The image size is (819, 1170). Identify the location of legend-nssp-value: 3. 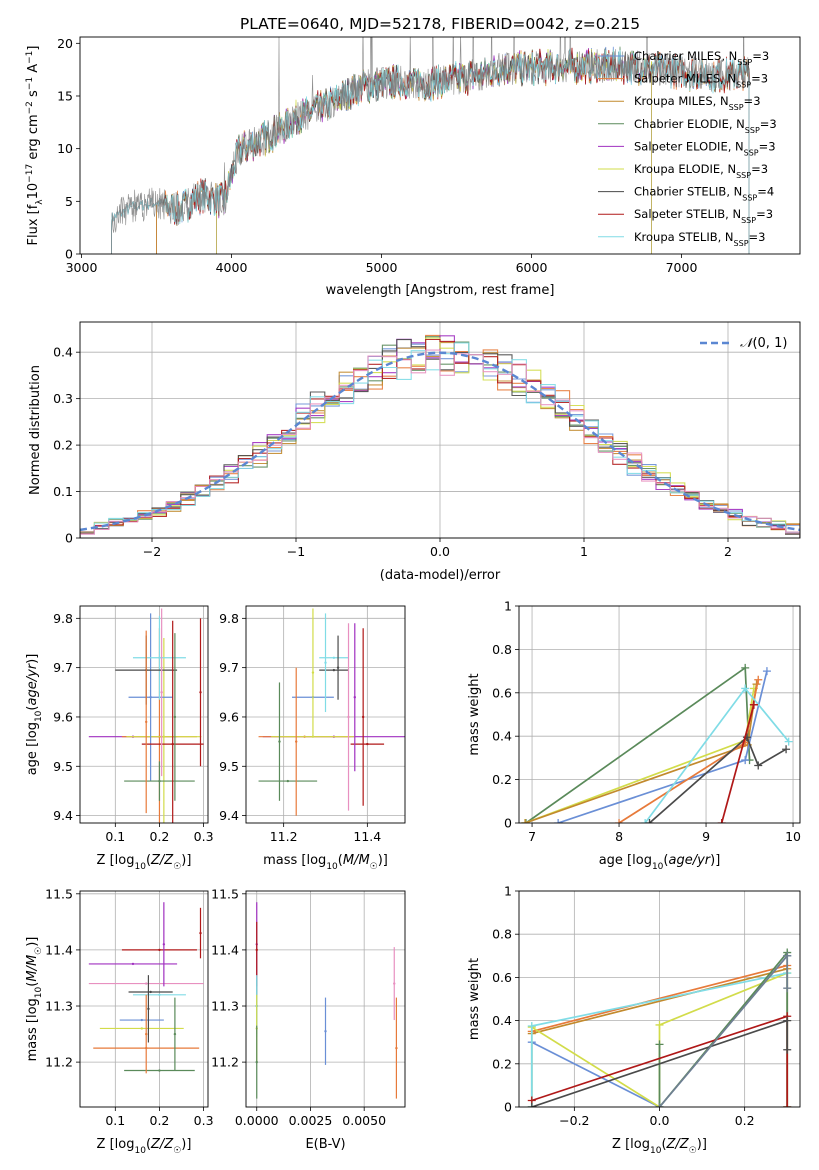
(772, 124).